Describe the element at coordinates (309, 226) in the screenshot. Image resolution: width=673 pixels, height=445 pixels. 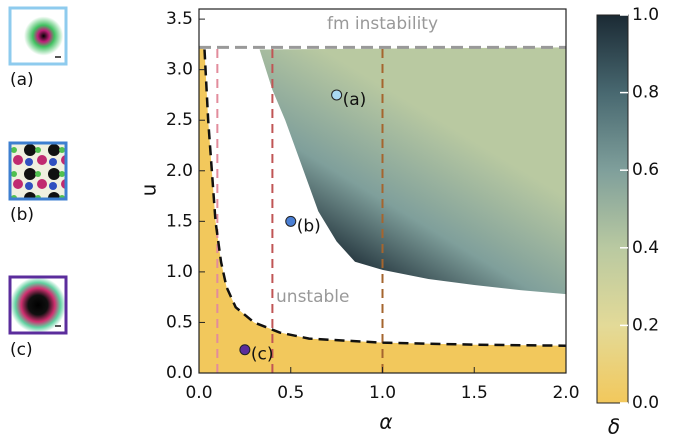
I see `point-label: (b)` at that location.